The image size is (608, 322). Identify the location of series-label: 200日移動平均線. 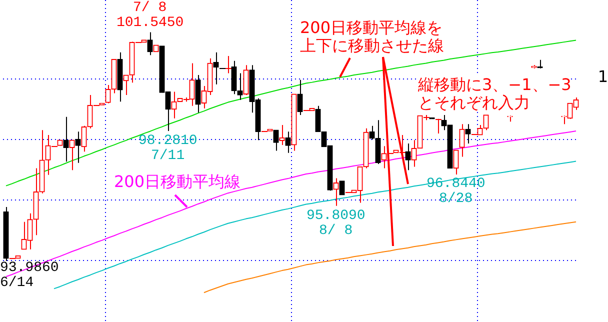
(177, 181).